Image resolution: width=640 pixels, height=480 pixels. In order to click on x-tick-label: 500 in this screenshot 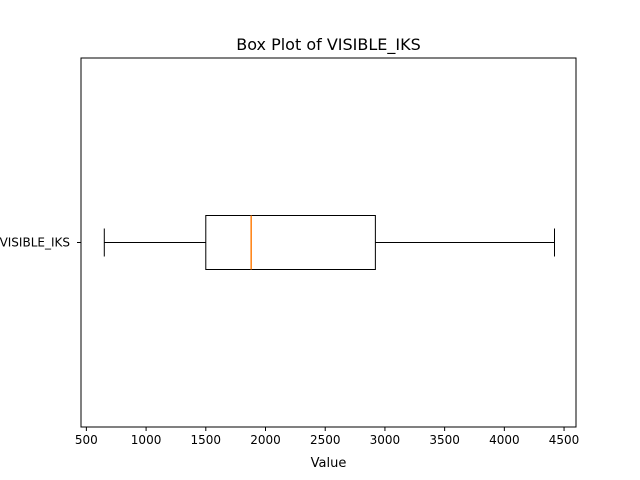, I will do `click(86, 440)`.